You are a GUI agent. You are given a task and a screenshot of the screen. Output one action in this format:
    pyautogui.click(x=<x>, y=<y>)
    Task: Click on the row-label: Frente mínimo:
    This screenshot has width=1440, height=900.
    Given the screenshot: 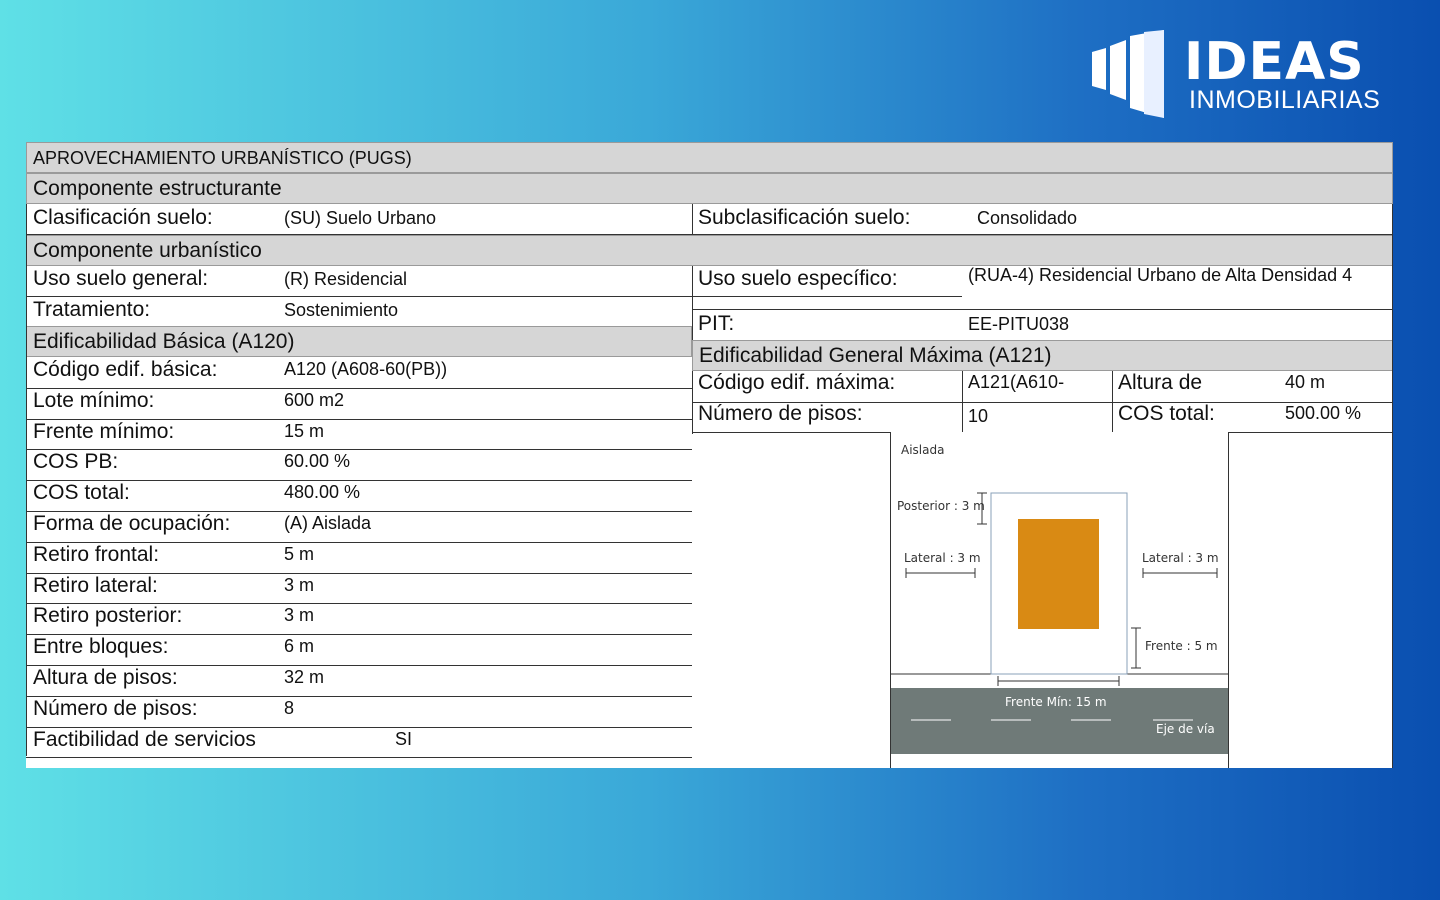 What is the action you would take?
    pyautogui.click(x=104, y=431)
    